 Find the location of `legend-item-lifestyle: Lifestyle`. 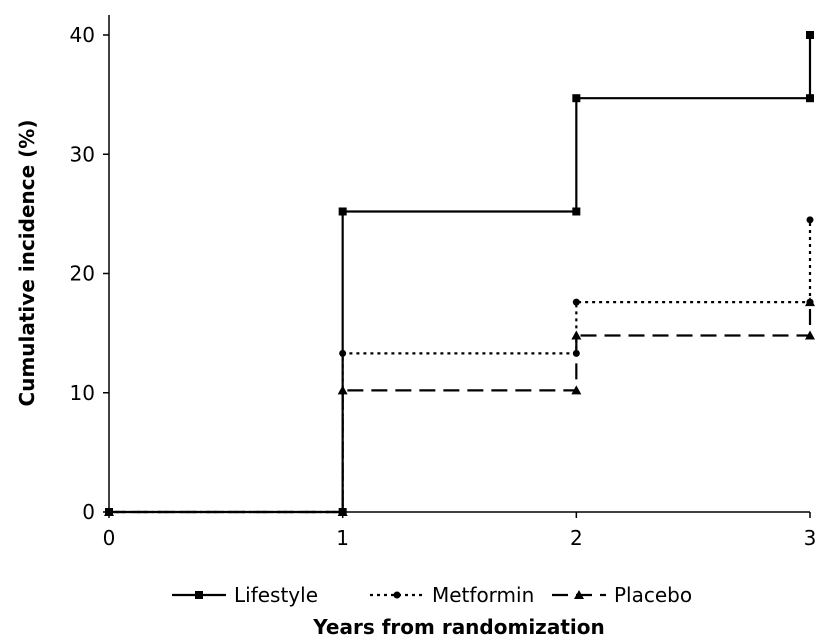

legend-item-lifestyle: Lifestyle is located at coordinates (245, 595).